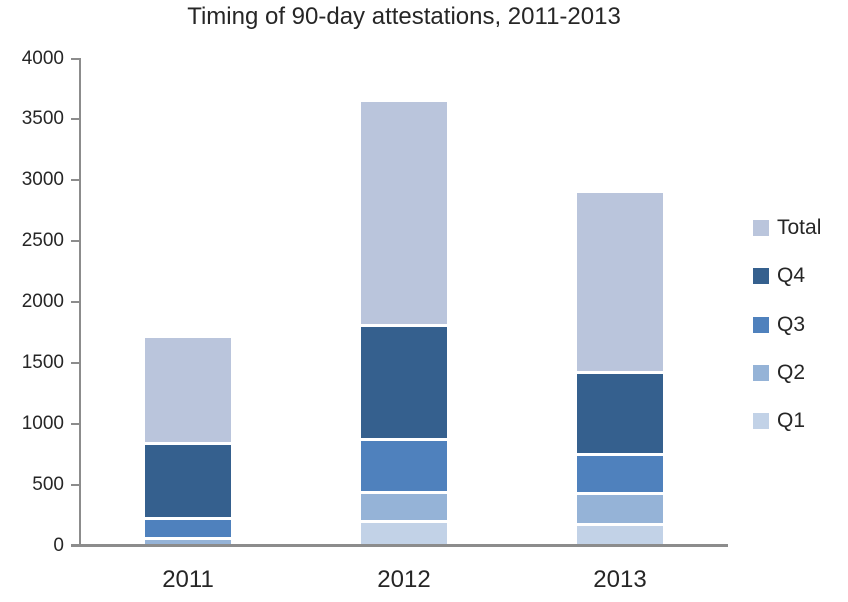 The height and width of the screenshot is (602, 848). What do you see at coordinates (404, 213) in the screenshot?
I see `bar-2012-segment-total` at bounding box center [404, 213].